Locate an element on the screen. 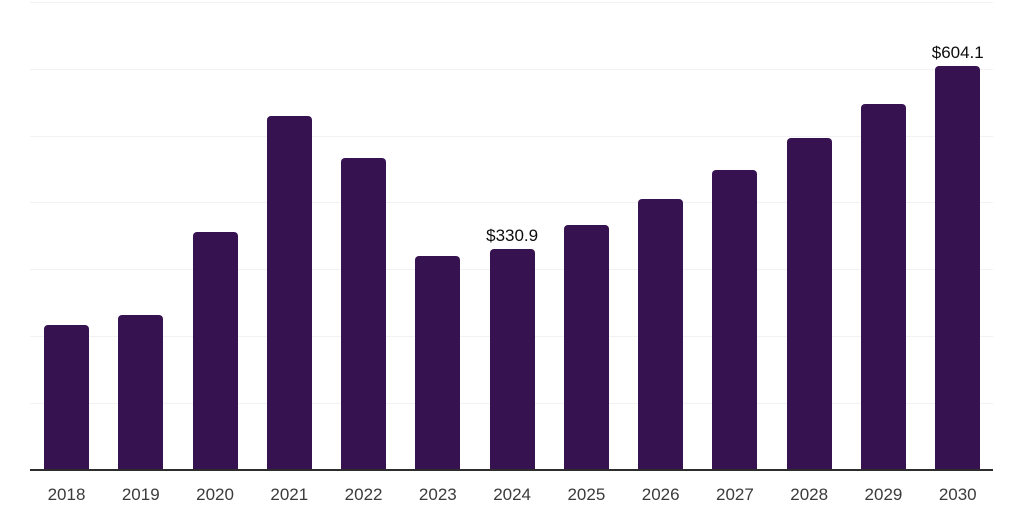  x-tick-label: 2023 is located at coordinates (437, 494).